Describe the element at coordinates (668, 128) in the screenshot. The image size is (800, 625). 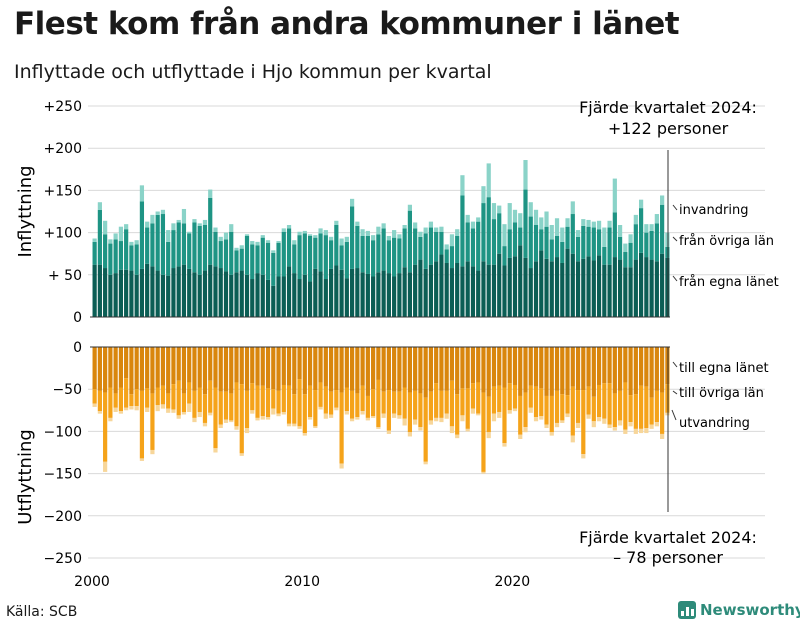
I see `annotation-in-line2: +122 personer` at that location.